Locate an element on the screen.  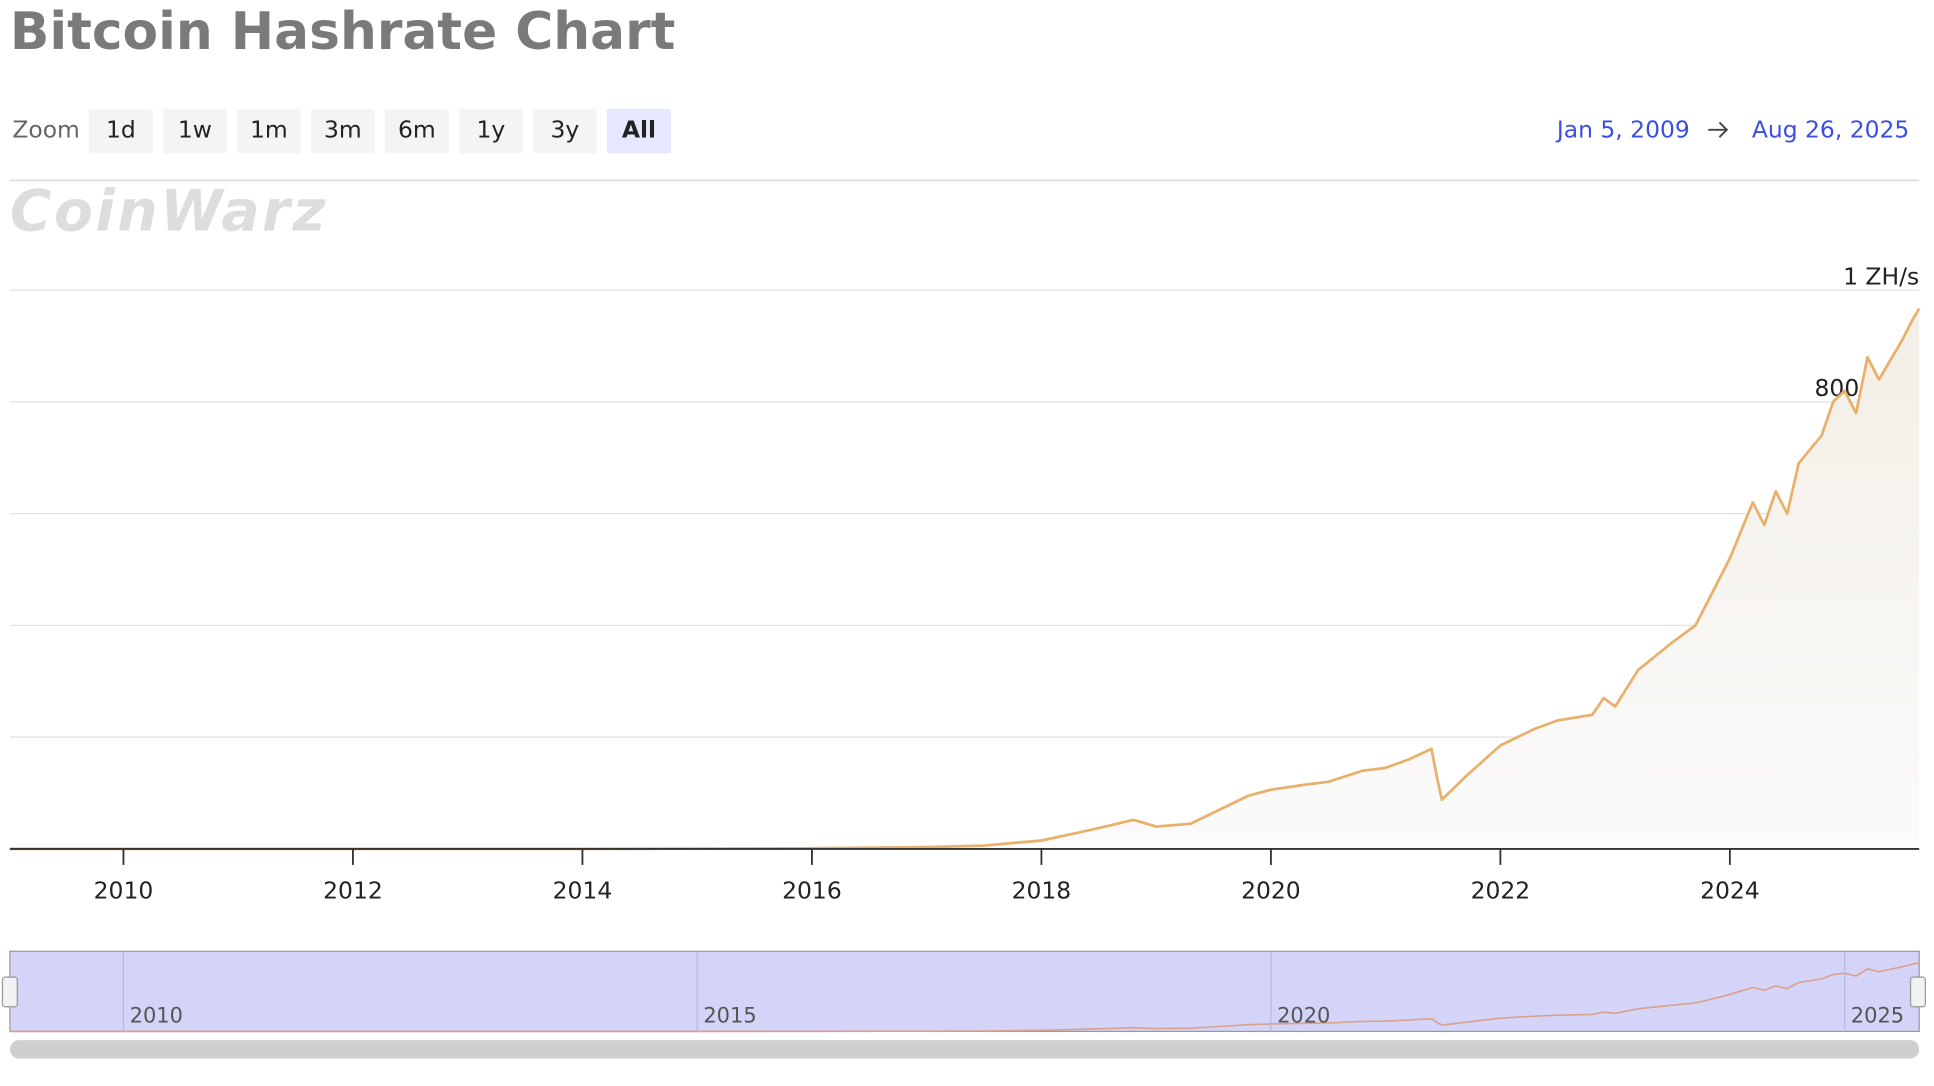
zoom-button-label: 1y is located at coordinates (491, 130).